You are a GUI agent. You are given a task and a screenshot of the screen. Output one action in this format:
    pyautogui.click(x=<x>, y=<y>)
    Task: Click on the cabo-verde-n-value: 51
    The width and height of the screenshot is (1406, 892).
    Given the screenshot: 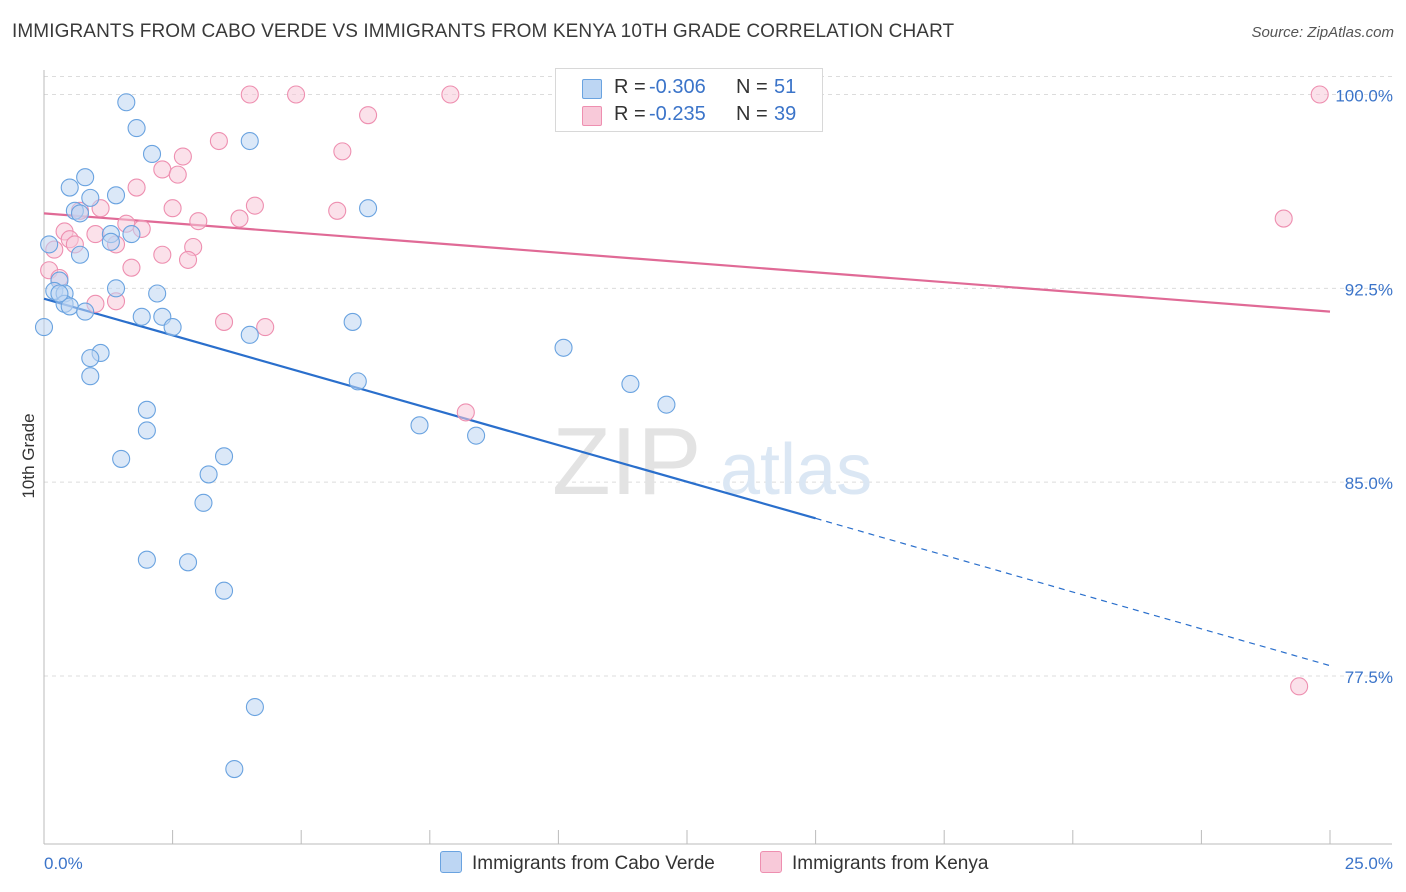 What is the action you would take?
    pyautogui.click(x=785, y=87)
    